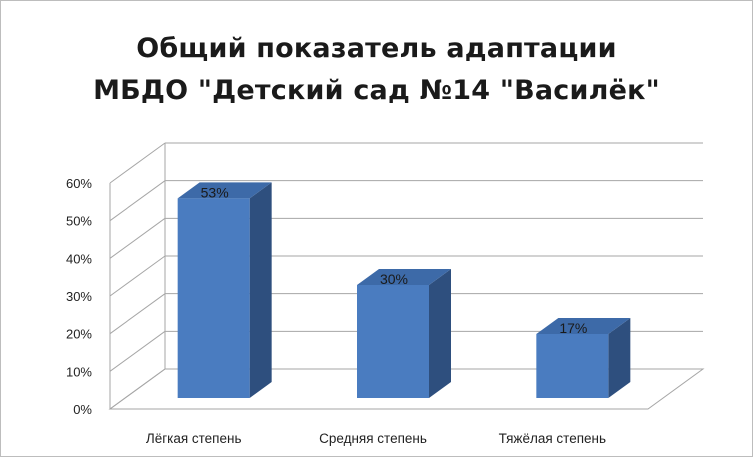 The height and width of the screenshot is (457, 753). What do you see at coordinates (194, 438) in the screenshot?
I see `x-category-label: Лёгкая степень` at bounding box center [194, 438].